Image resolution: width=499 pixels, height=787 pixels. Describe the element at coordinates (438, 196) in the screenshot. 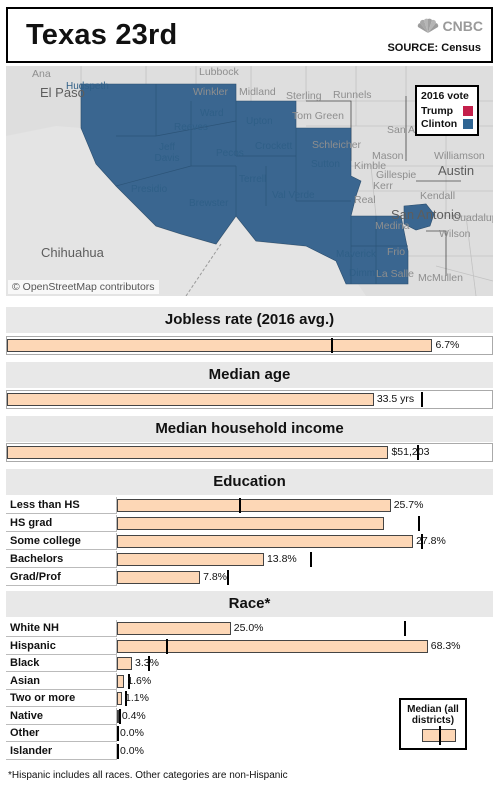

I see `place-label: Kendall` at that location.